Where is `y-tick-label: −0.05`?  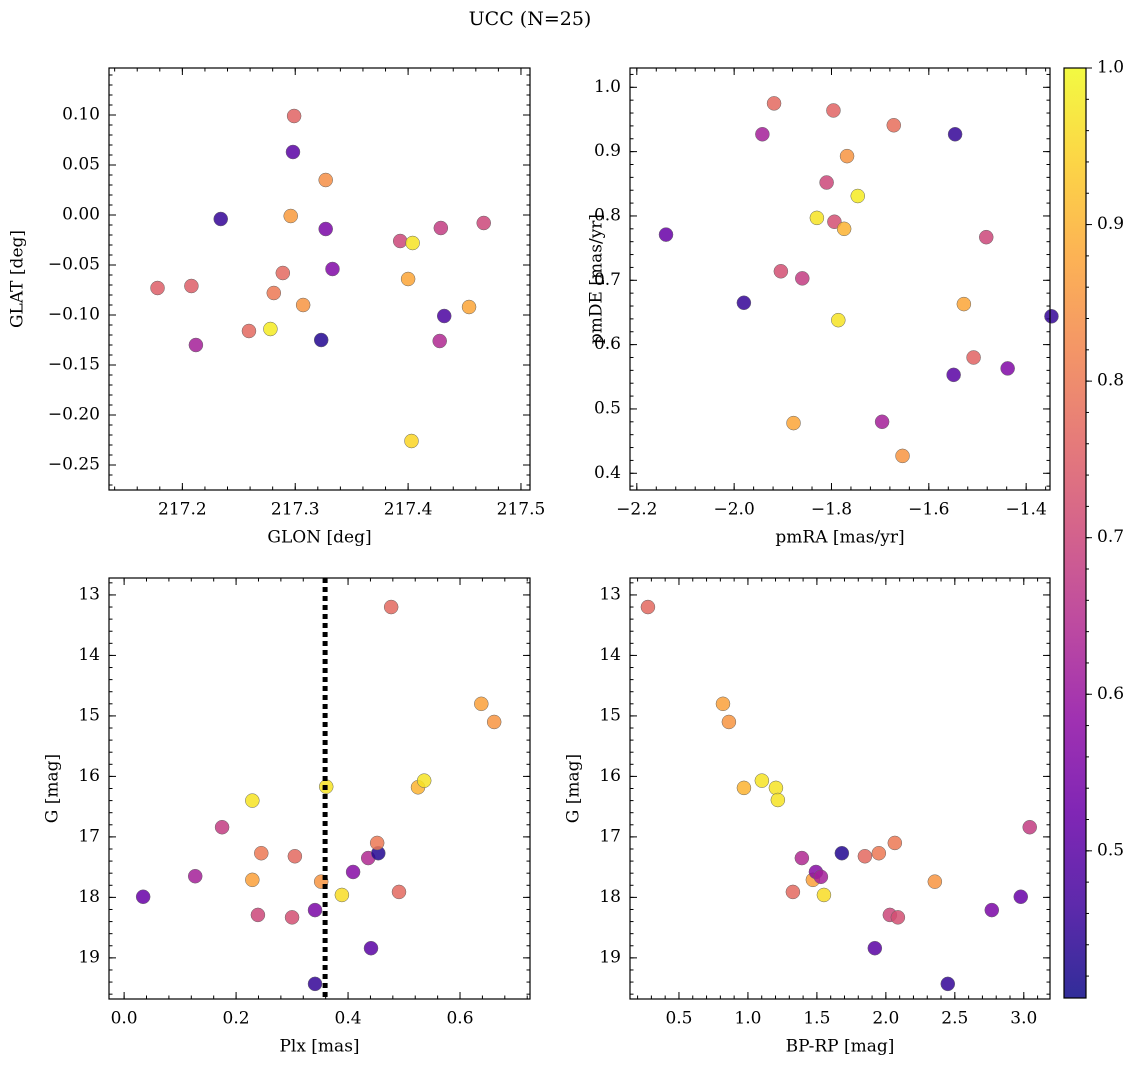 y-tick-label: −0.05 is located at coordinates (74, 265).